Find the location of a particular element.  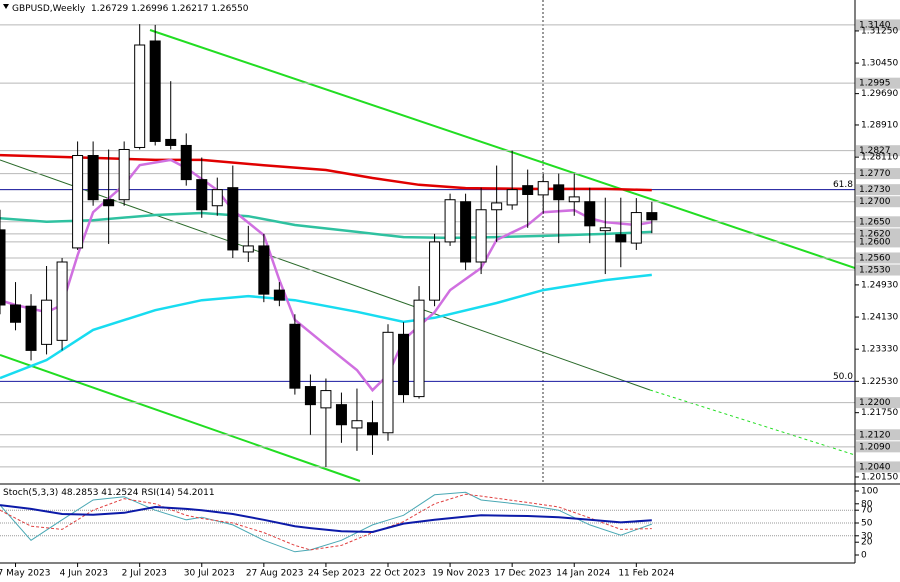

level-label: 1.2827 is located at coordinates (875, 151).